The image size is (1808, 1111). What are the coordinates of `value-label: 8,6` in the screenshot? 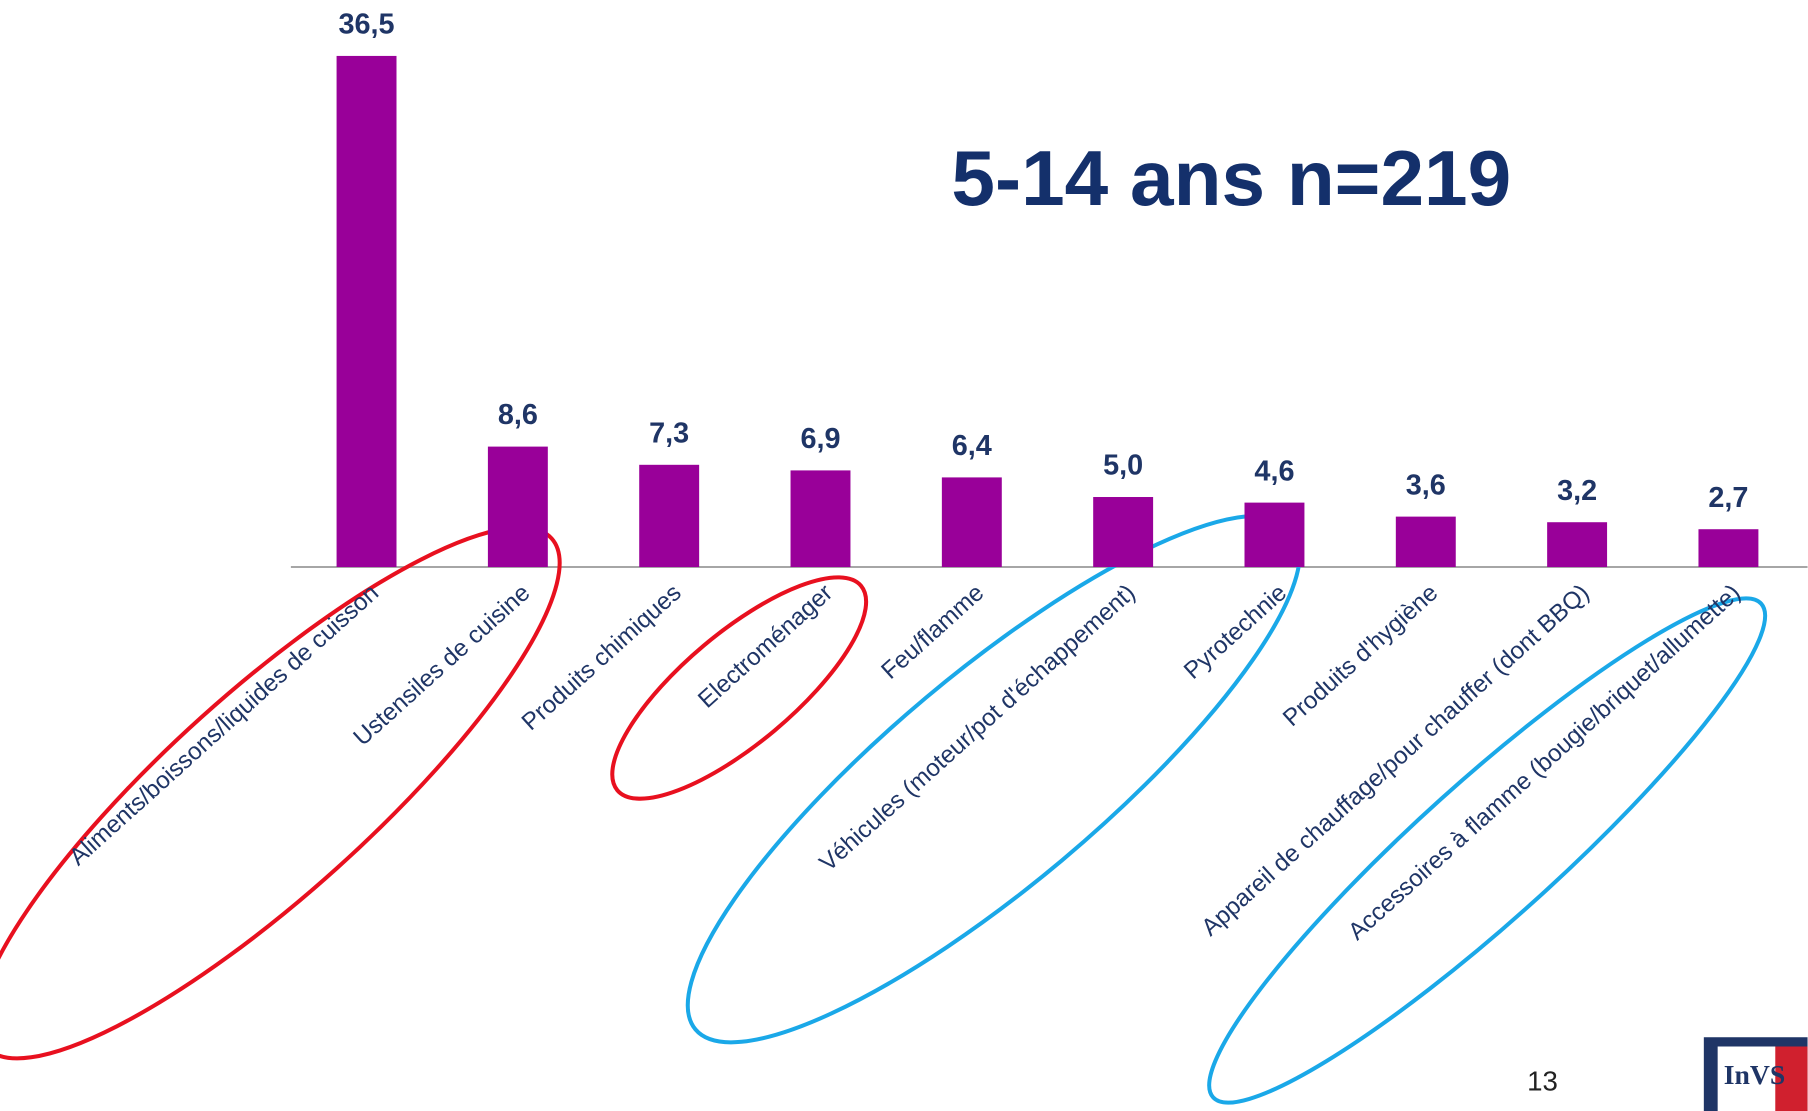 It's located at (518, 415).